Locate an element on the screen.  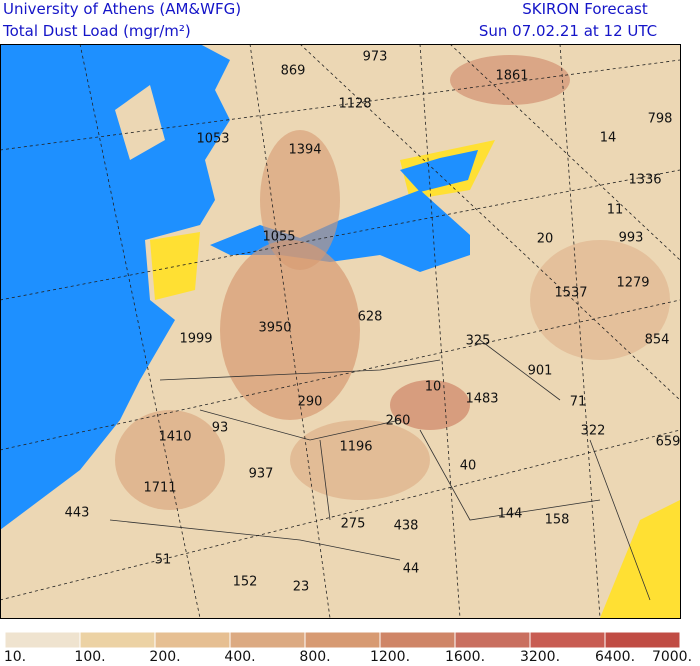
map-label: 290 is located at coordinates (310, 402).